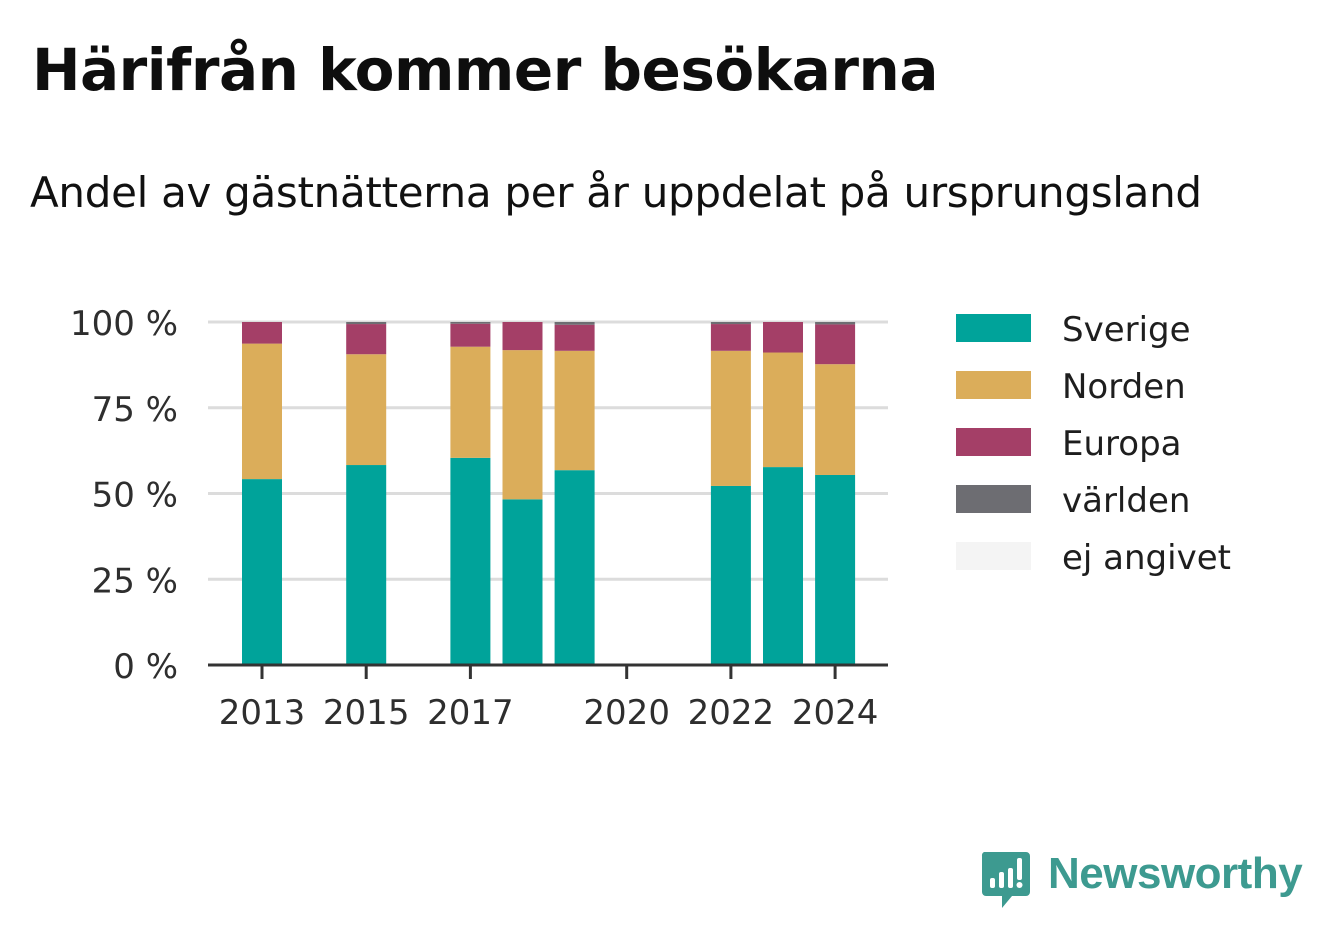  Describe the element at coordinates (1005, 880) in the screenshot. I see `newsworthy-logo-icon` at that location.